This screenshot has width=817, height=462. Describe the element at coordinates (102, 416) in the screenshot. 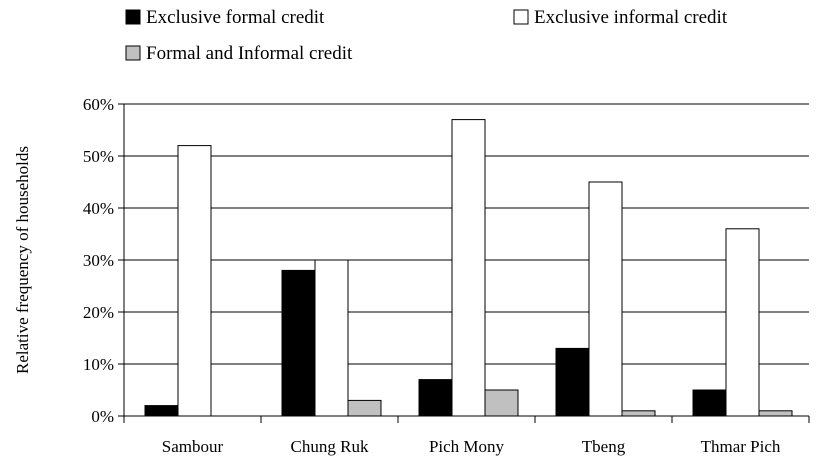

I see `y-tick-label: 0%` at that location.